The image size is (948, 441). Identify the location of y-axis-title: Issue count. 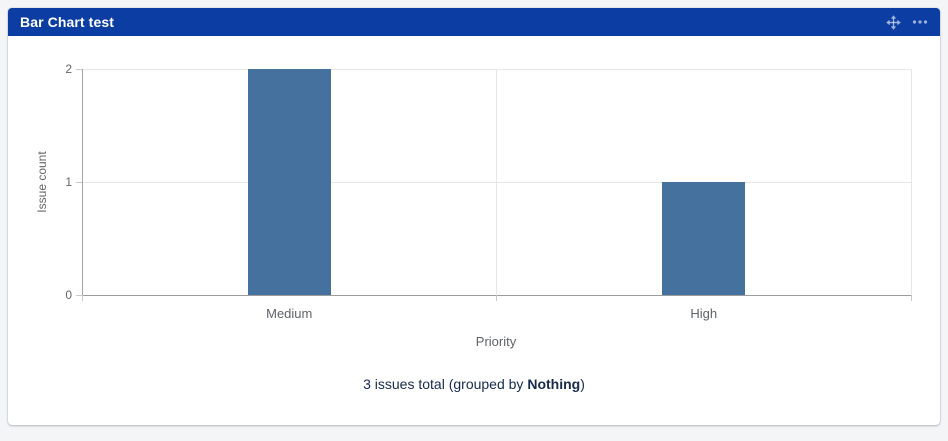
(42, 182).